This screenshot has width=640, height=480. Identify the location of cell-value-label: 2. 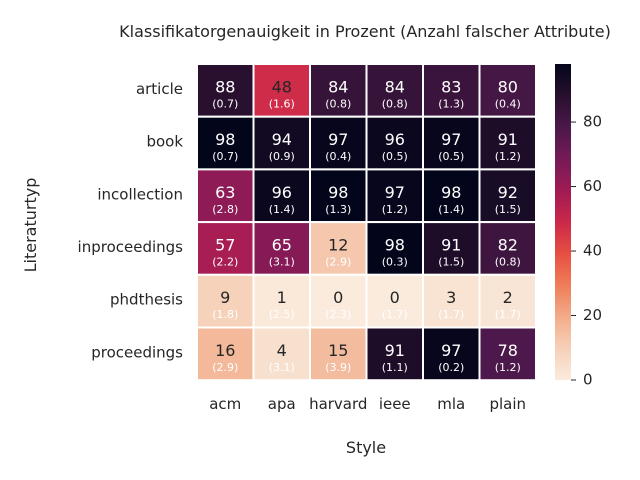
(508, 297).